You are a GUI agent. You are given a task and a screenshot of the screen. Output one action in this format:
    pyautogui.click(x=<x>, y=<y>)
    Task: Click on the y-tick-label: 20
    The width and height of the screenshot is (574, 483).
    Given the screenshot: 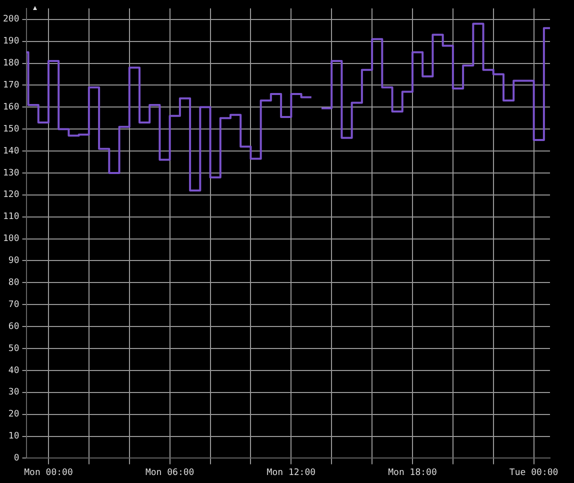 What is the action you would take?
    pyautogui.click(x=14, y=415)
    